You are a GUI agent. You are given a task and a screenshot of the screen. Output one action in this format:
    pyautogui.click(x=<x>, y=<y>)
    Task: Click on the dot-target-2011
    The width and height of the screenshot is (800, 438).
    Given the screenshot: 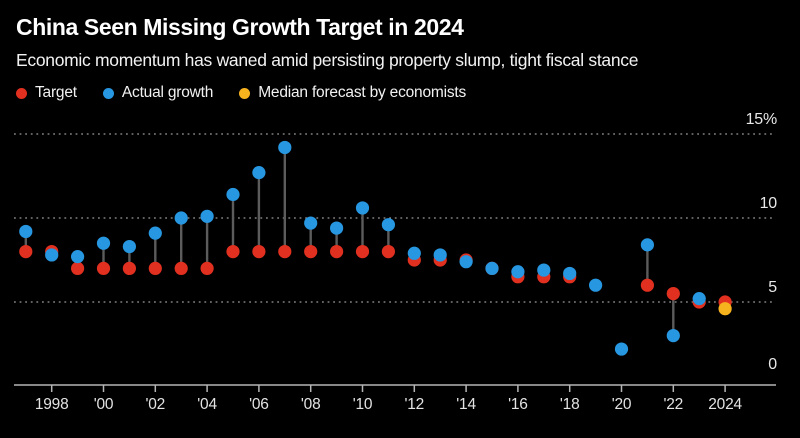 What is the action you would take?
    pyautogui.click(x=388, y=252)
    